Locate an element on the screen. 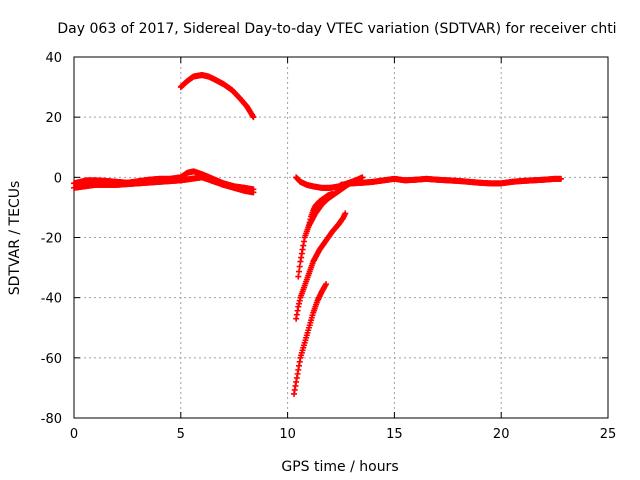 This screenshot has height=480, width=640. y-tick-label: 40 is located at coordinates (53, 58).